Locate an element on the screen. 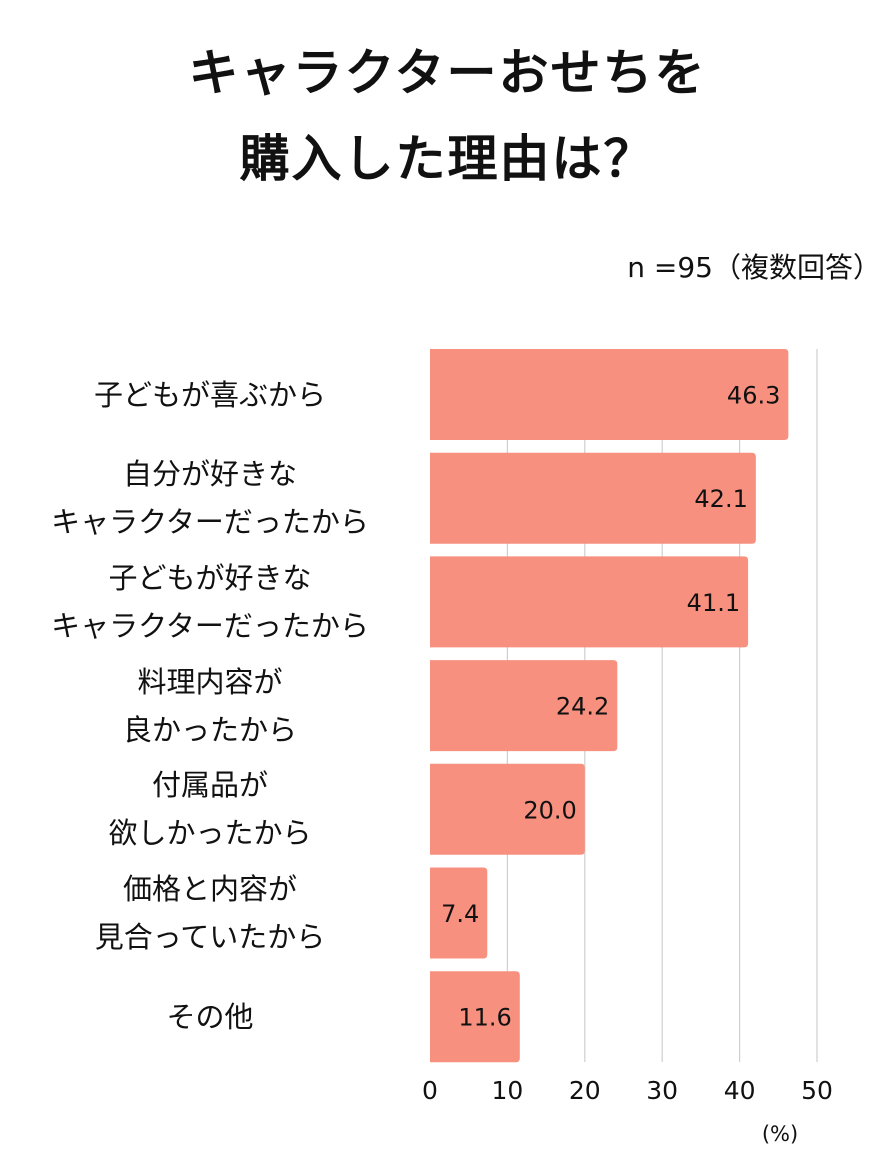  category-label-line: 見合っていたから is located at coordinates (210, 937).